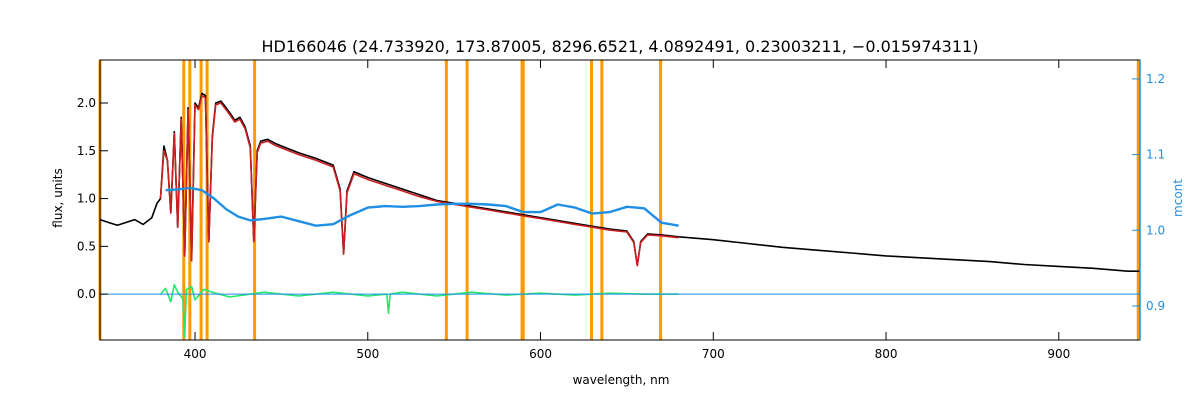  What do you see at coordinates (86, 151) in the screenshot?
I see `y-tick-label-3: 1.5` at bounding box center [86, 151].